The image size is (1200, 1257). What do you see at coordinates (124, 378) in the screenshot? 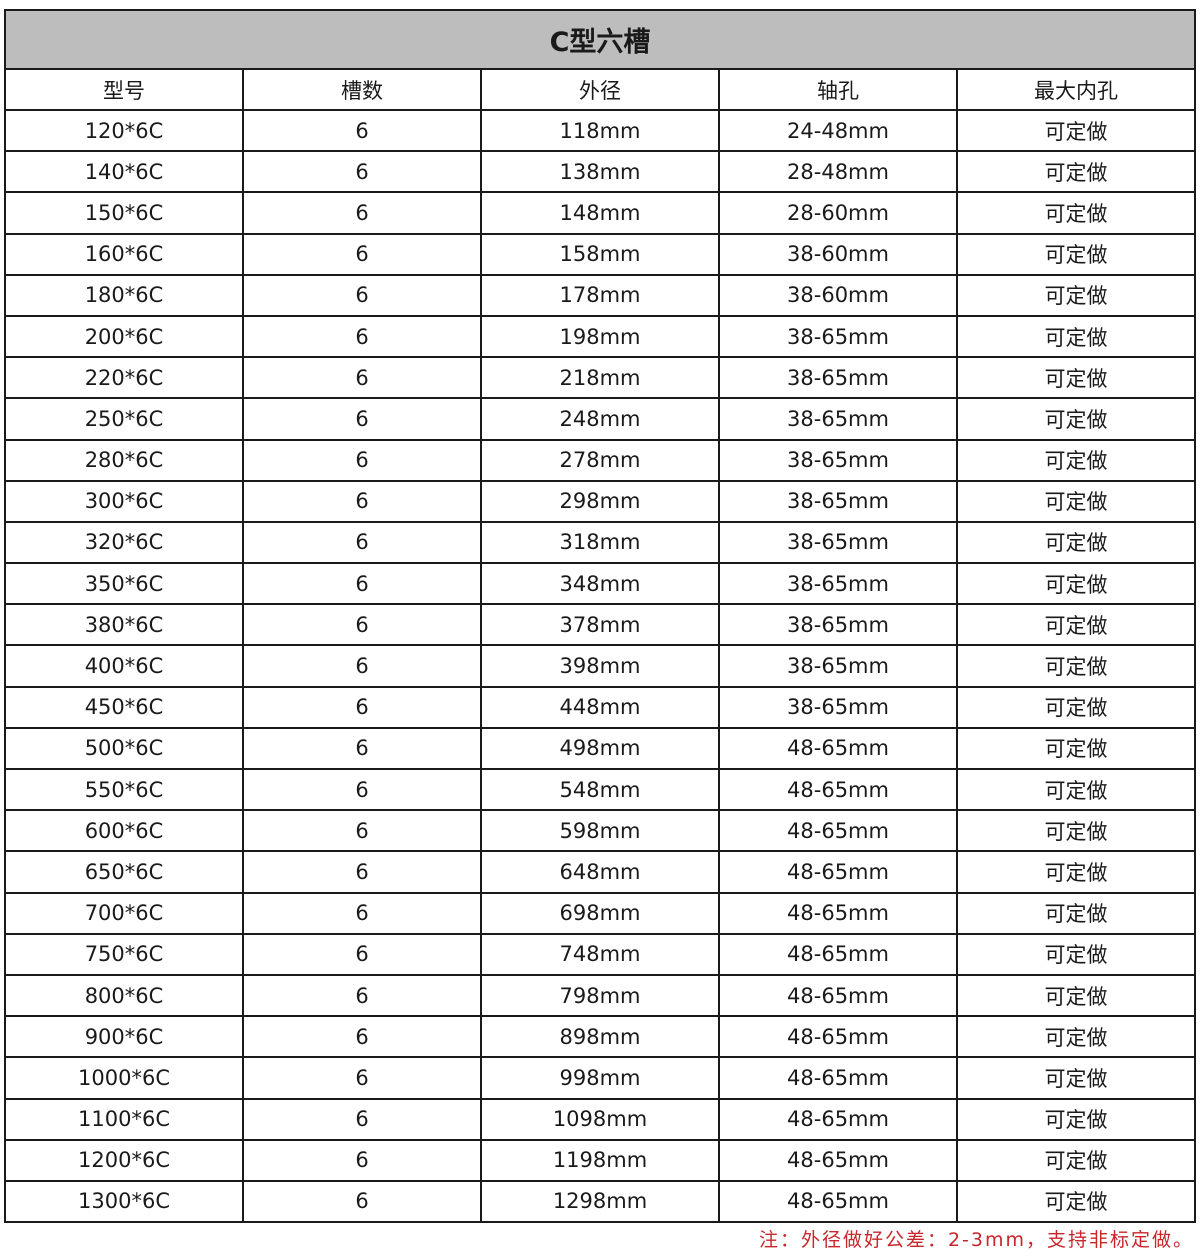
I see `model-cell: 220*6C` at bounding box center [124, 378].